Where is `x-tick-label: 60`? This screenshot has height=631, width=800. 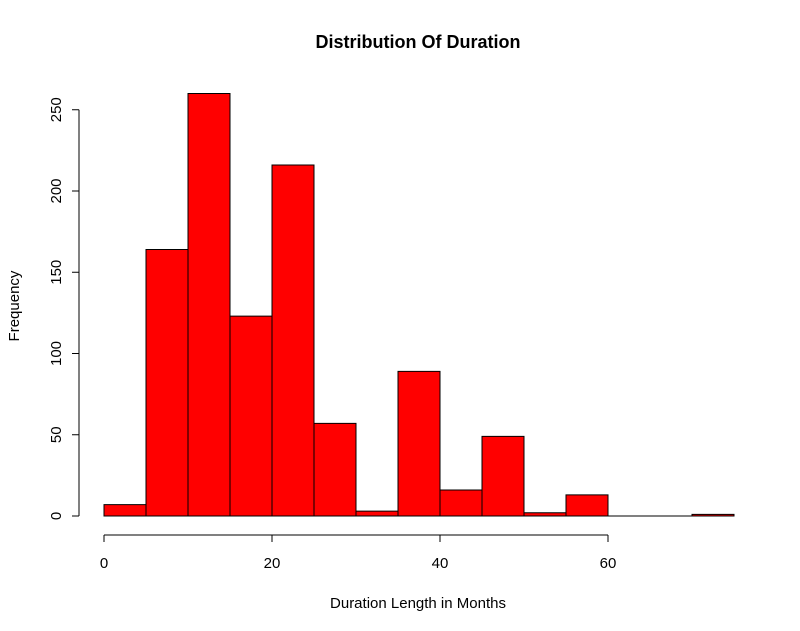 x-tick-label: 60 is located at coordinates (608, 563).